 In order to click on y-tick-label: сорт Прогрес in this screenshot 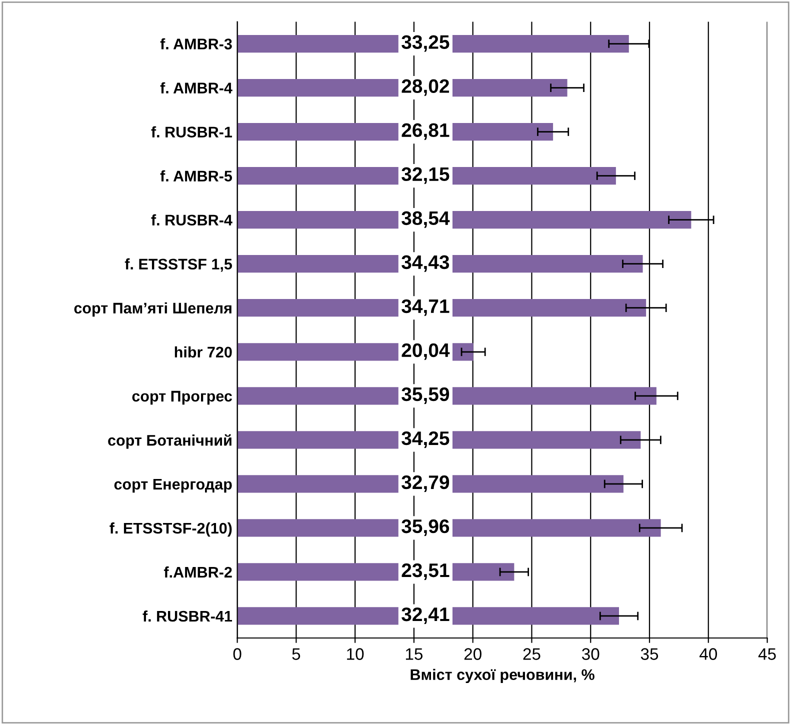, I will do `click(182, 397)`.